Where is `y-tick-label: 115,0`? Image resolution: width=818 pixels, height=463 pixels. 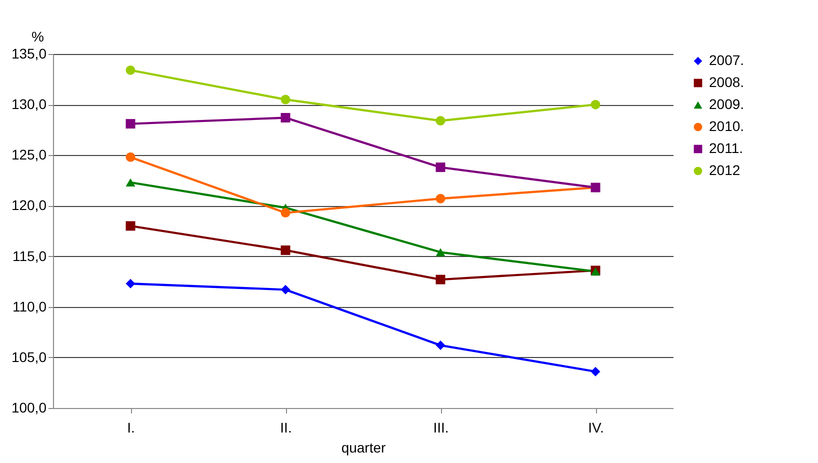
y-tick-label: 115,0 is located at coordinates (29, 256).